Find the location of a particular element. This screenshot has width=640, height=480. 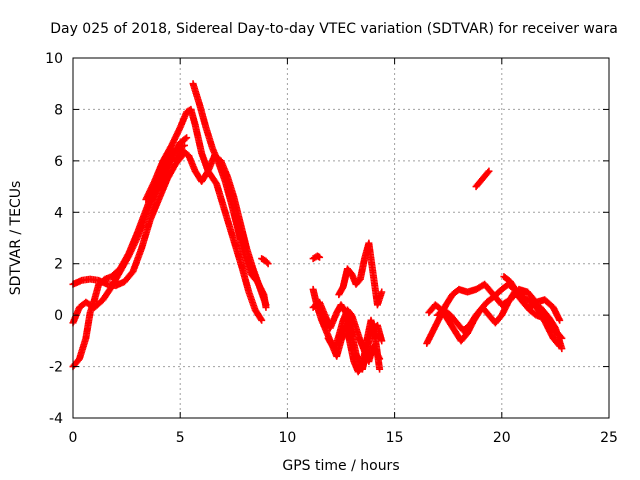

y-axis-label: SDTVAR / TECUs is located at coordinates (16, 238).